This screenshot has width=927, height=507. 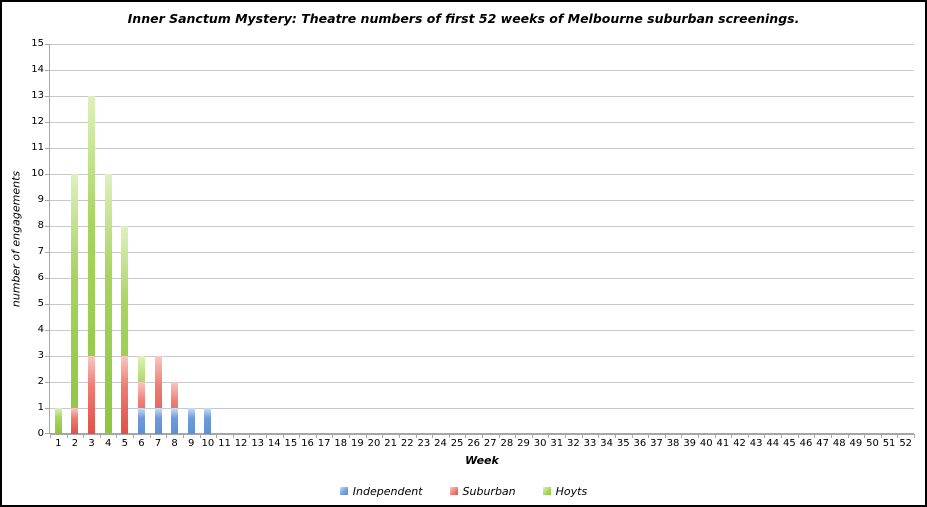 What do you see at coordinates (590, 443) in the screenshot?
I see `x-tick-label-33: 33` at bounding box center [590, 443].